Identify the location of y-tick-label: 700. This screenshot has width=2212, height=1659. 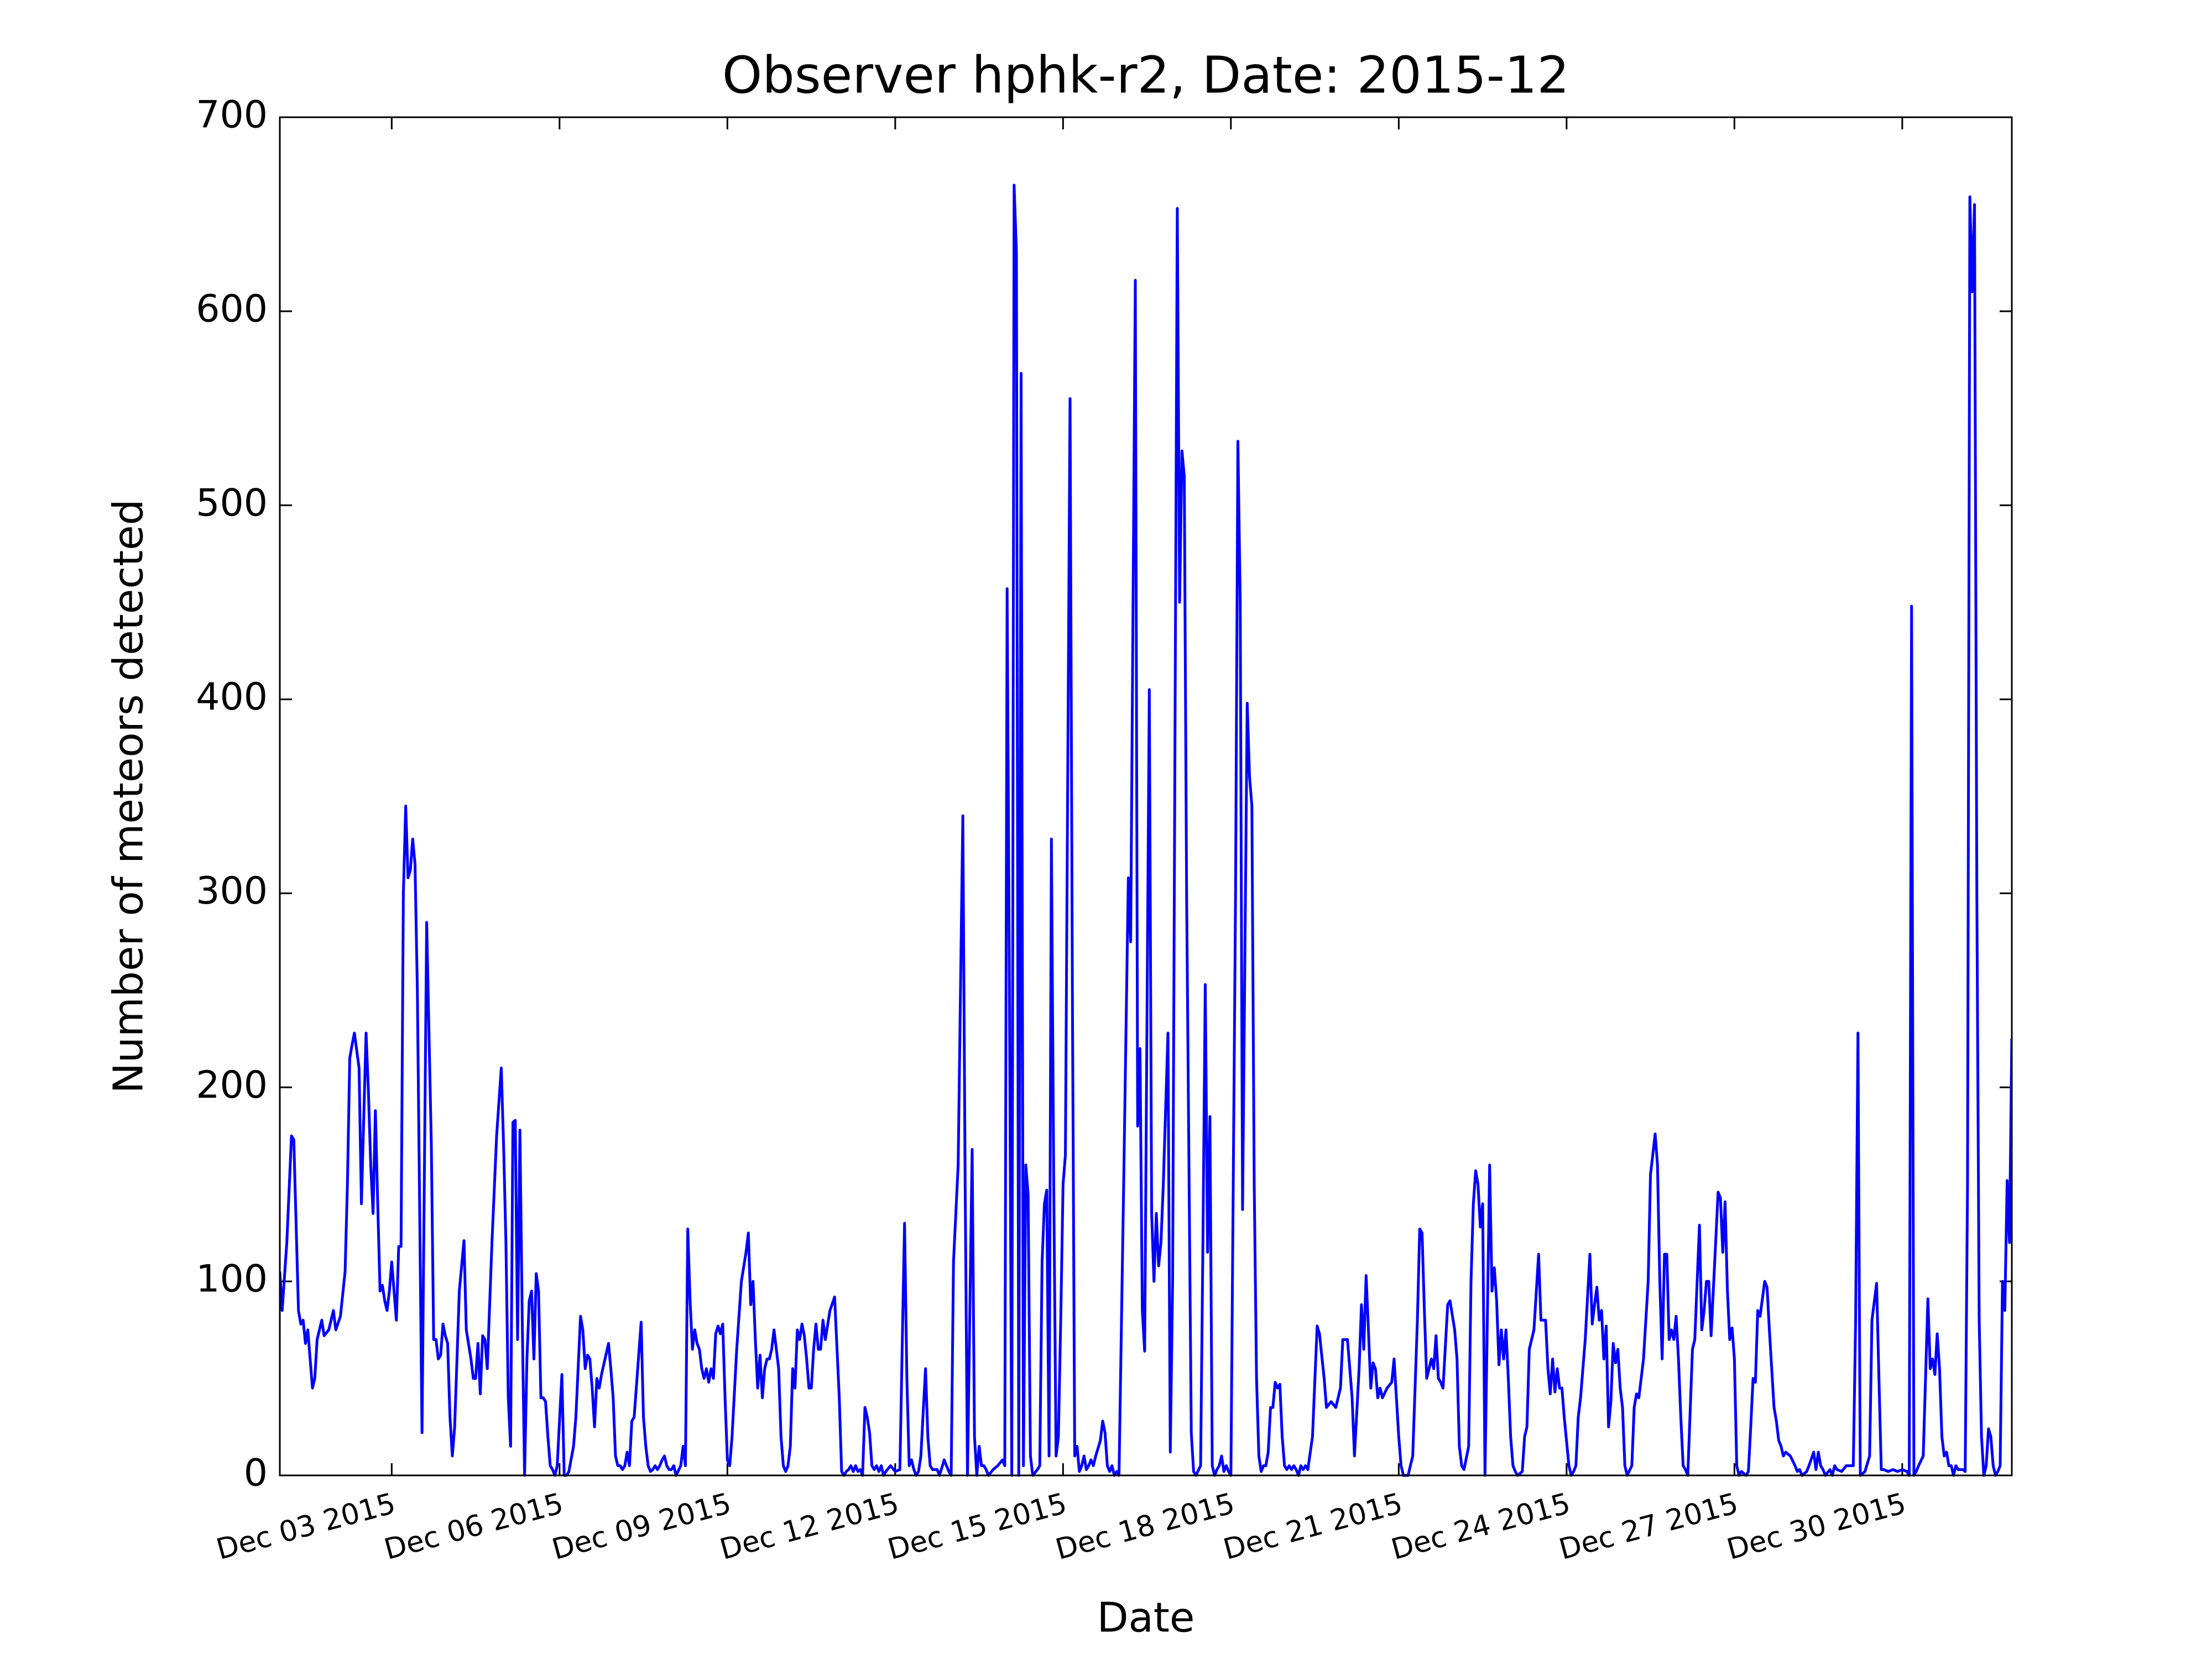
(232, 115).